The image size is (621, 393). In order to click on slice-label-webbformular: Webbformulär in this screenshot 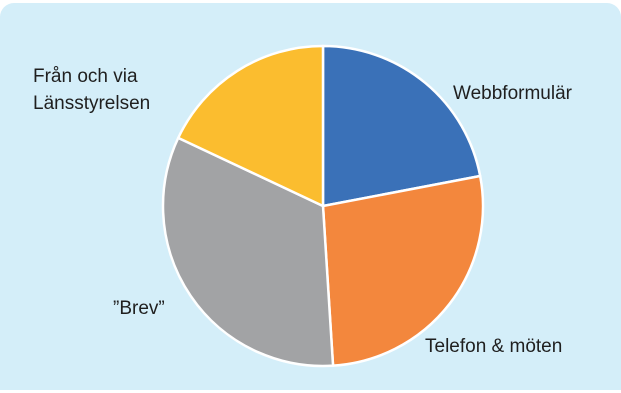, I will do `click(512, 93)`.